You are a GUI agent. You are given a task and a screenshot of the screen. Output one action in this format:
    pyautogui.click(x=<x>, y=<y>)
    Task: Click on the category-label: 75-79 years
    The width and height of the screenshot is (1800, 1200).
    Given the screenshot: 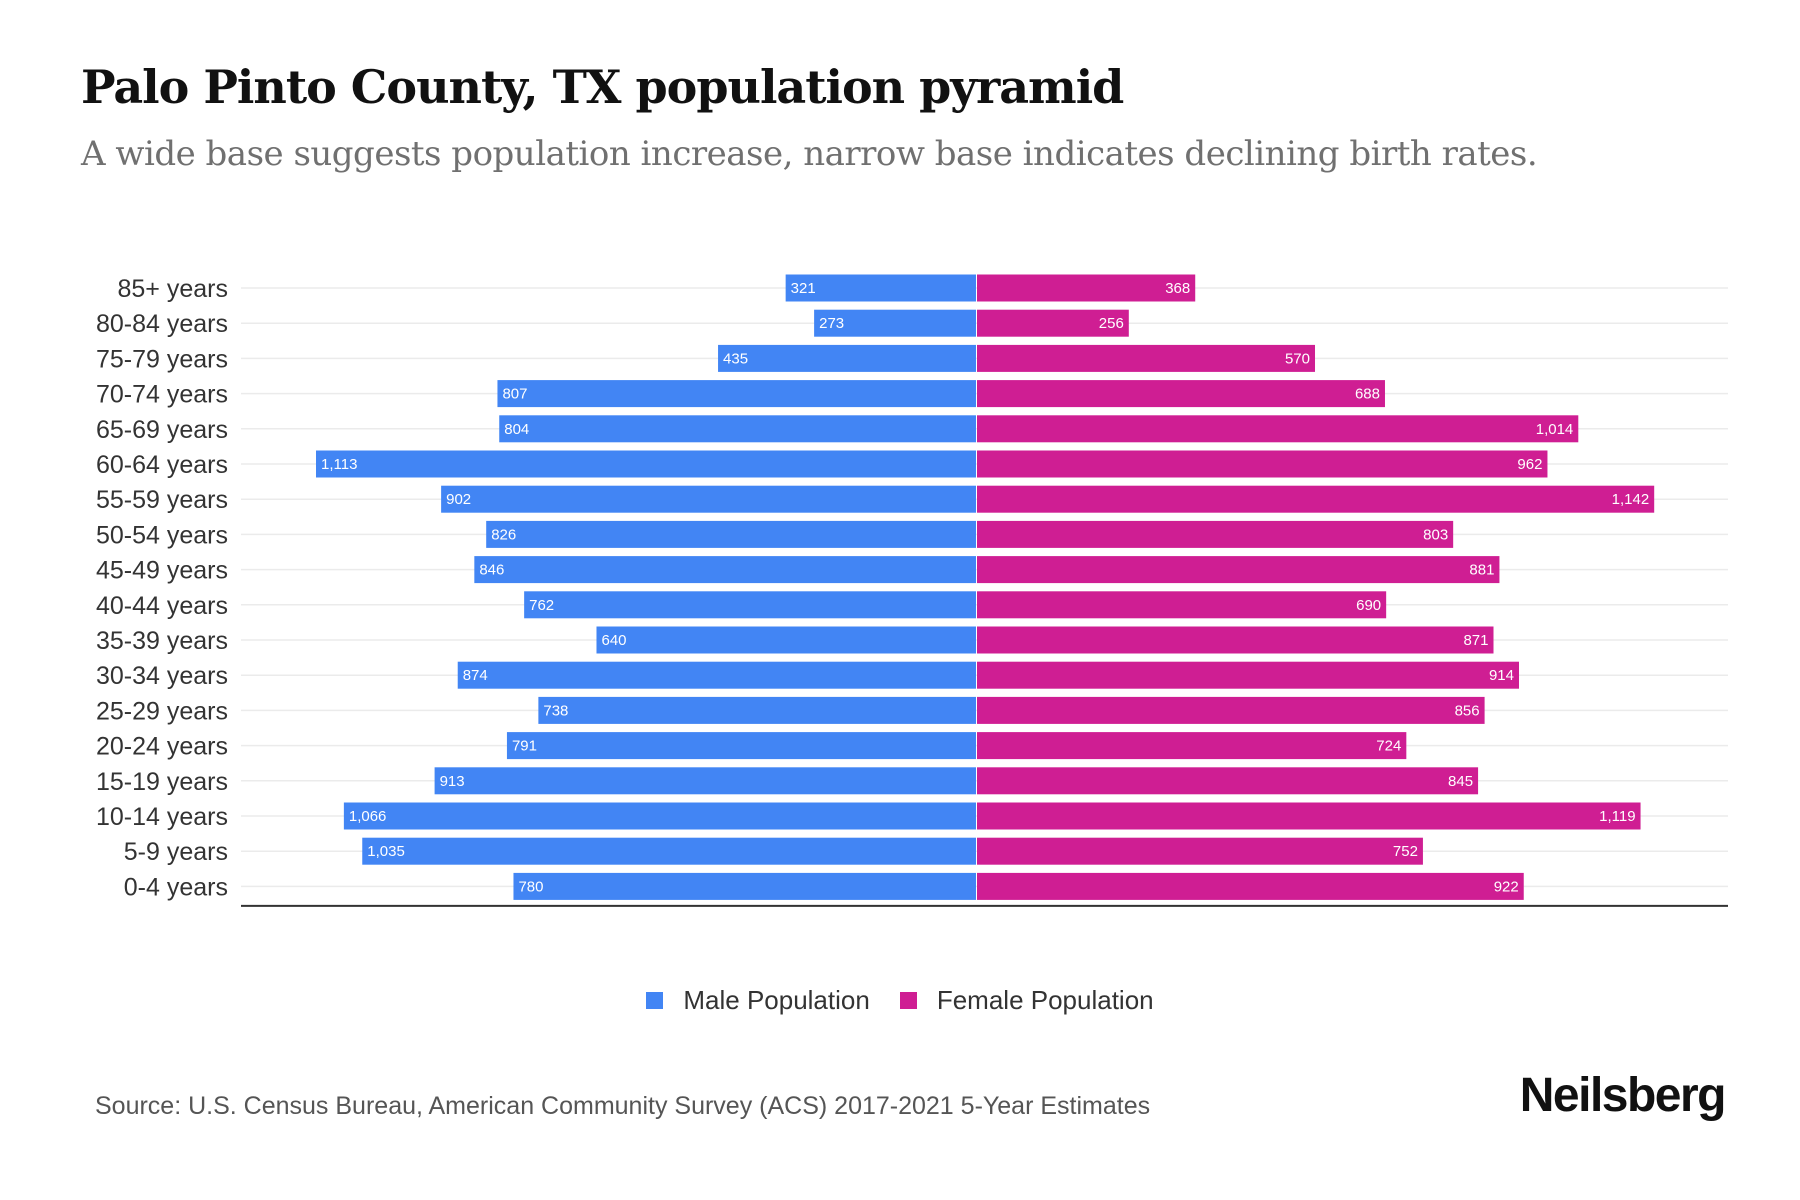 What is the action you would take?
    pyautogui.click(x=162, y=359)
    